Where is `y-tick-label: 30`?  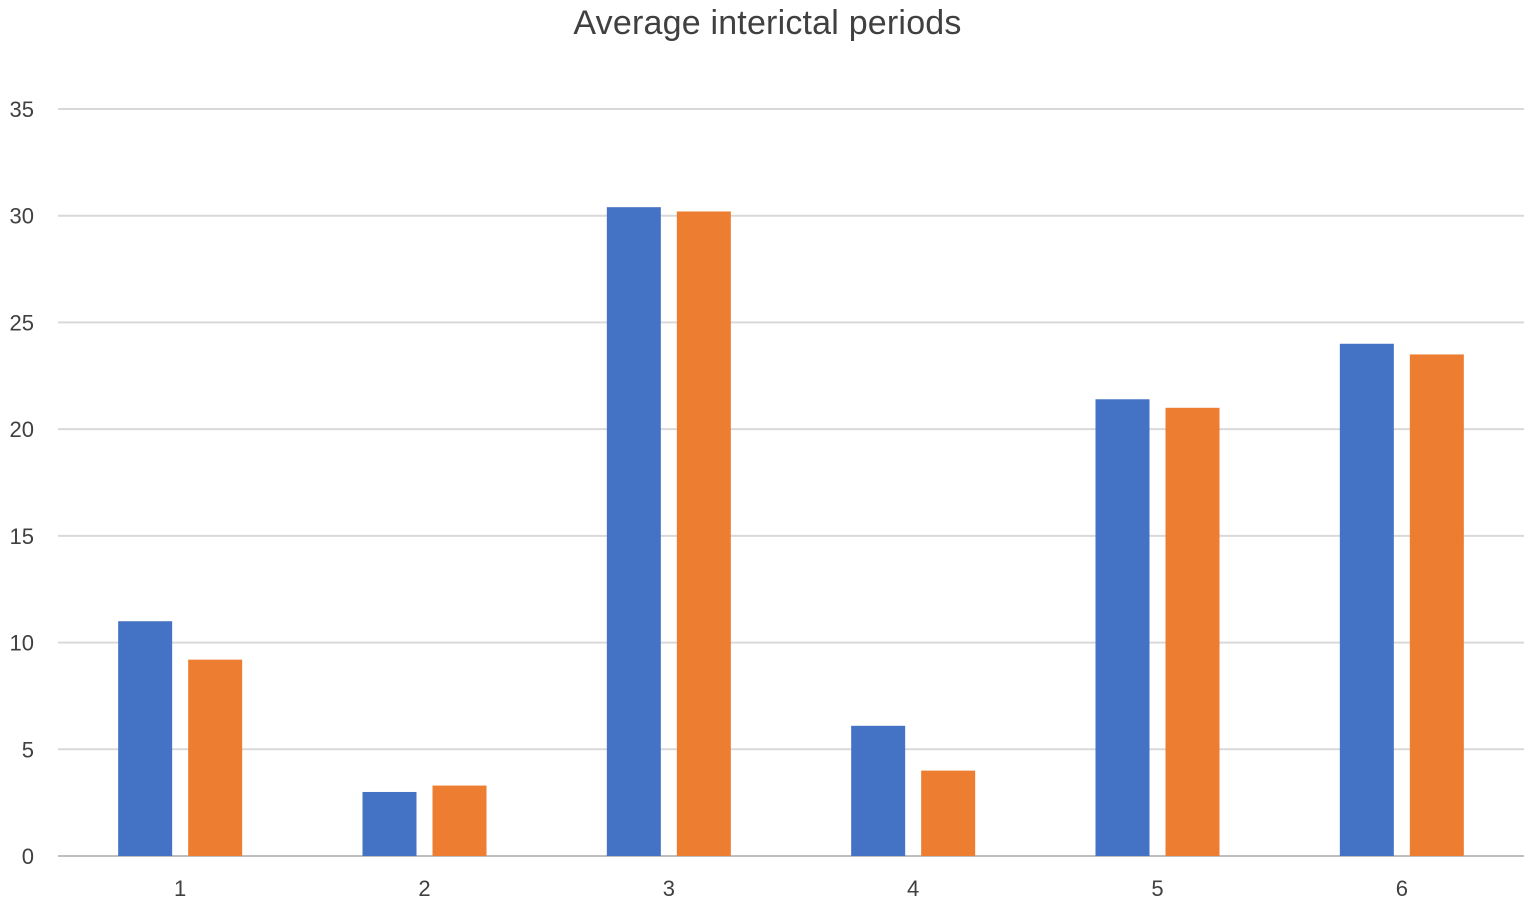 y-tick-label: 30 is located at coordinates (22, 216).